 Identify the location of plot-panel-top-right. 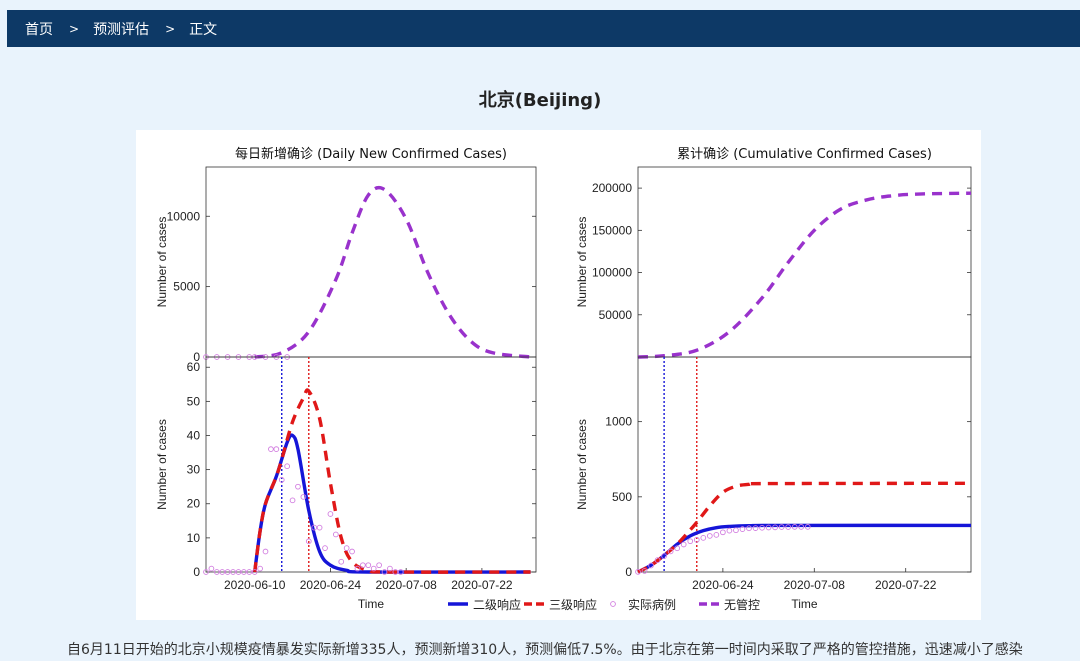
(804, 262).